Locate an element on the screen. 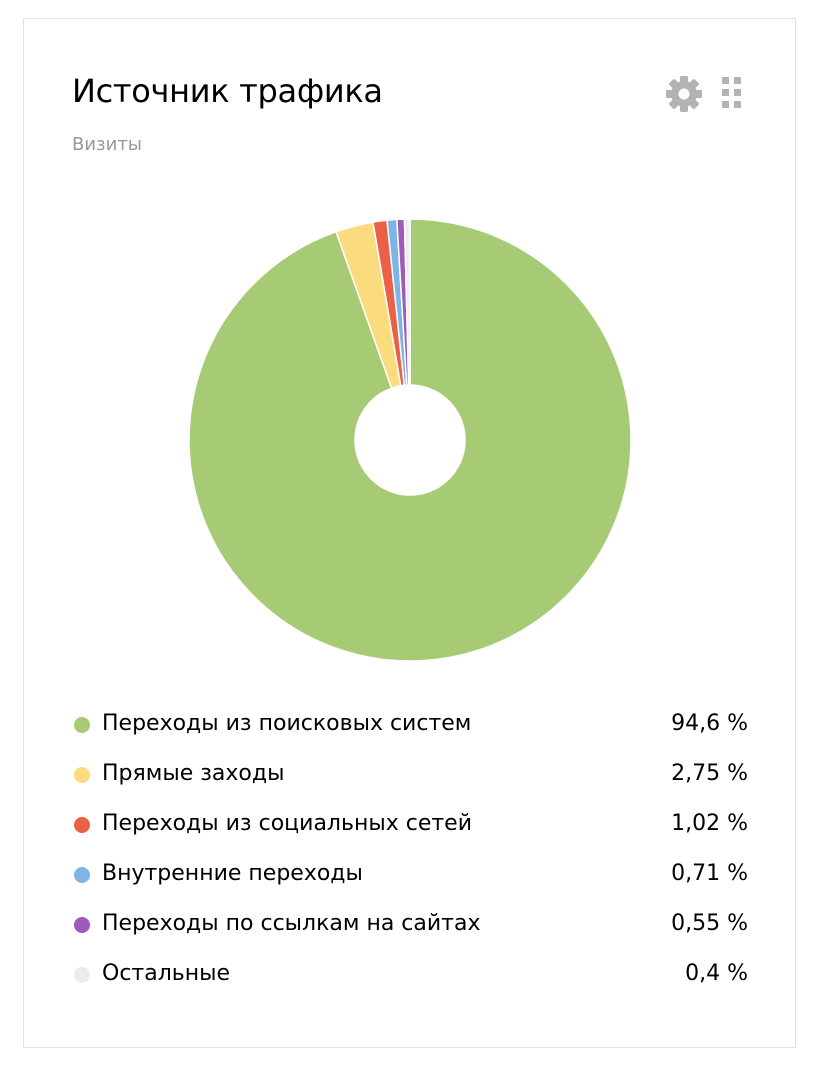 This screenshot has height=1082, width=826. legend-value: 94,6 % is located at coordinates (709, 723).